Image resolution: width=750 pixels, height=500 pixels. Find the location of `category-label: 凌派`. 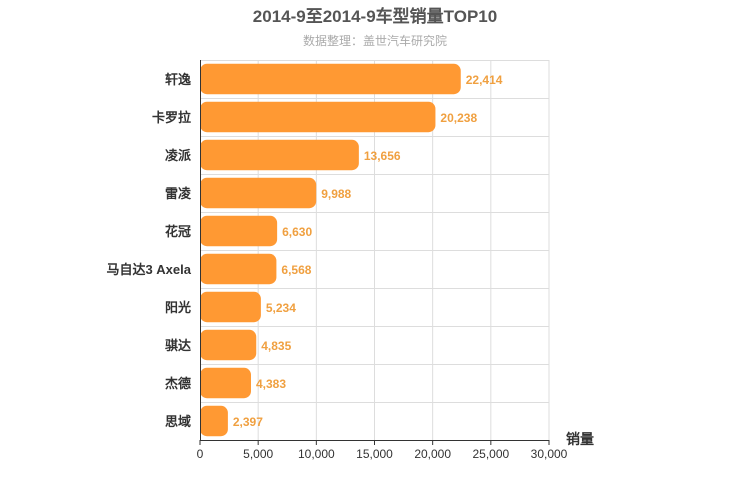

category-label: 凌派 is located at coordinates (178, 155).